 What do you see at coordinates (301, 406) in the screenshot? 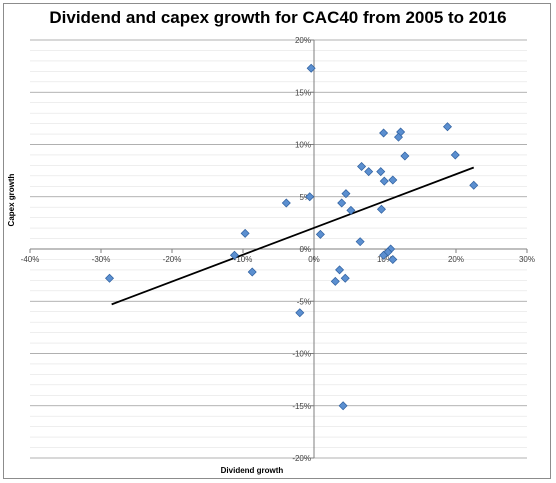
I see `y-tick-label: -15%` at bounding box center [301, 406].